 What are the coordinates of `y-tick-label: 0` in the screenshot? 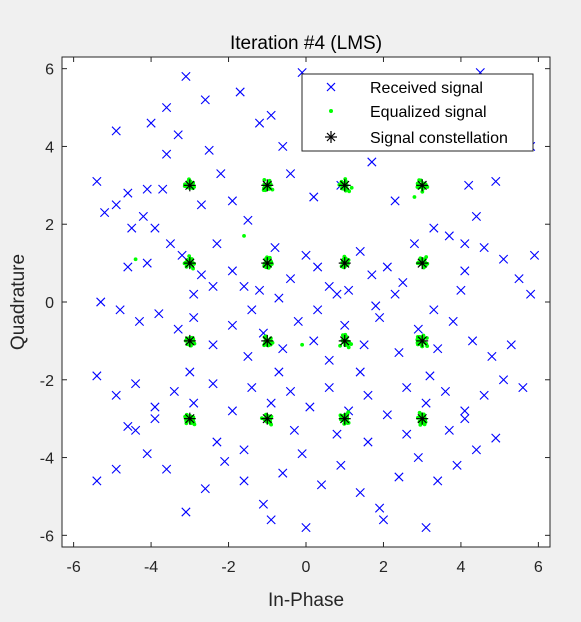 It's located at (49, 303).